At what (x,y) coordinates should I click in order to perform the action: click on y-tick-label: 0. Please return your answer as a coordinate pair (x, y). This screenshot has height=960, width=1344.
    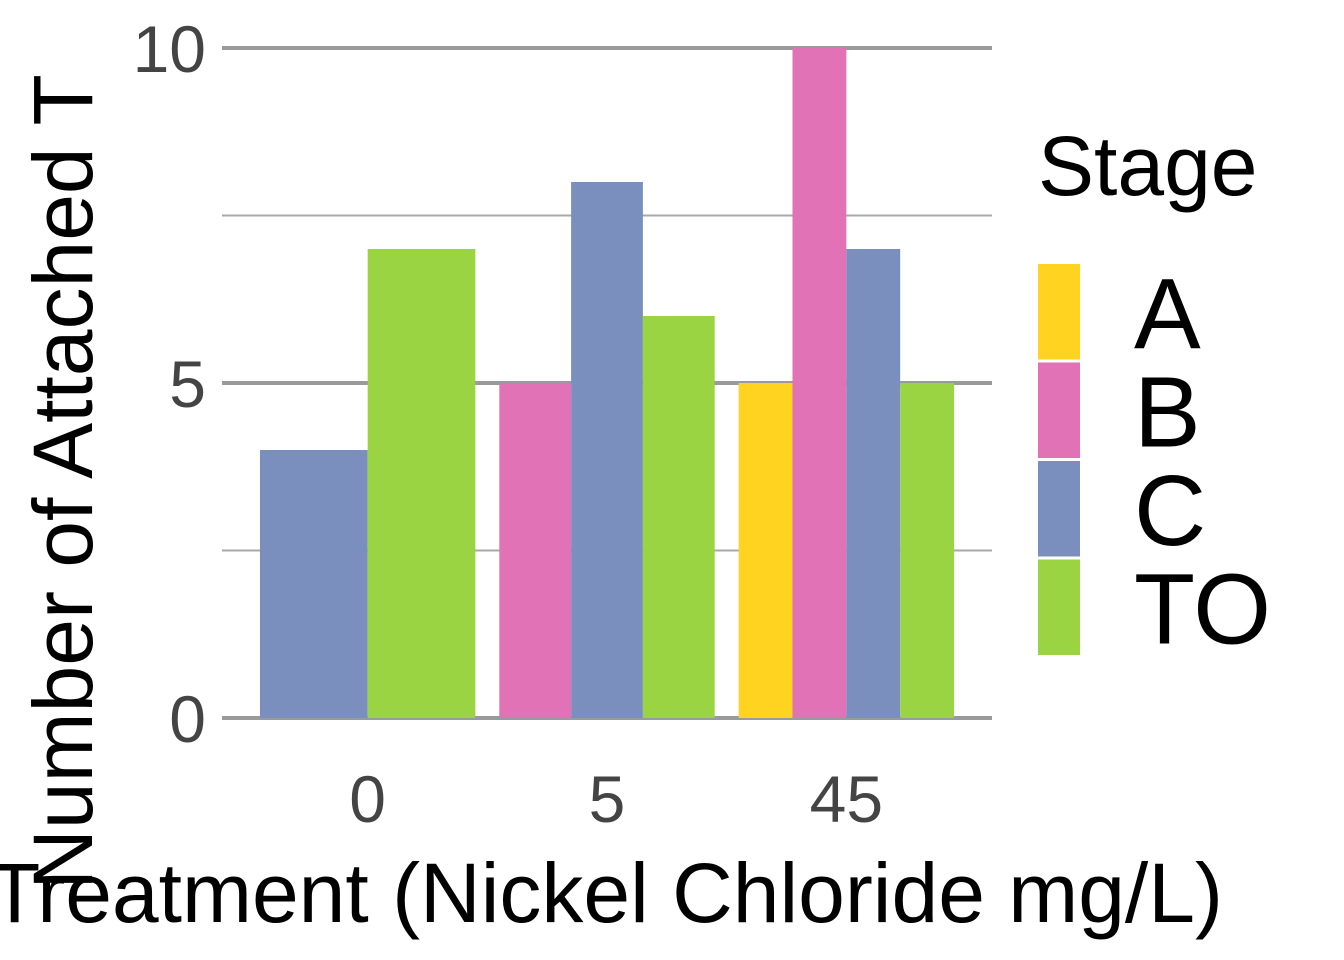
    Looking at the image, I should click on (187, 719).